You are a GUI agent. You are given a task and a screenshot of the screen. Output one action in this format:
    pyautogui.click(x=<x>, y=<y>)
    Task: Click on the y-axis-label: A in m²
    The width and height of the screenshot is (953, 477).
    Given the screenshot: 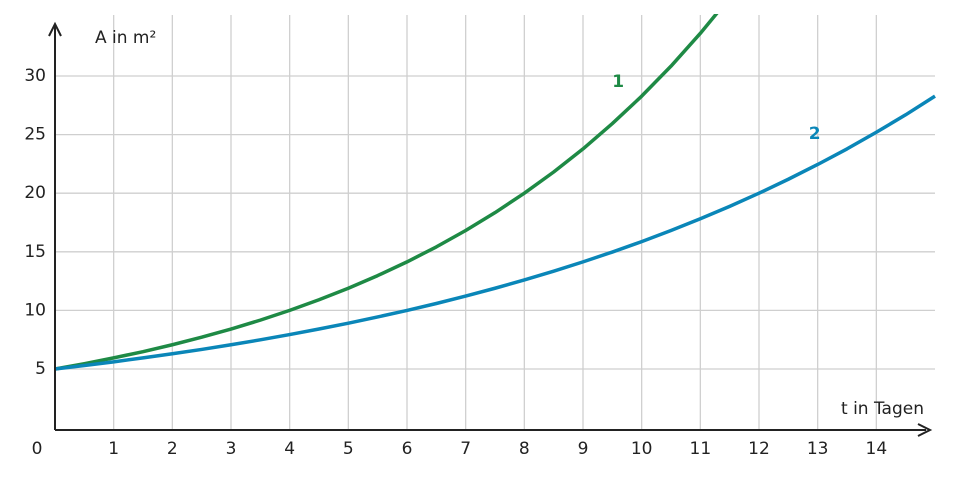 What is the action you would take?
    pyautogui.click(x=125, y=38)
    